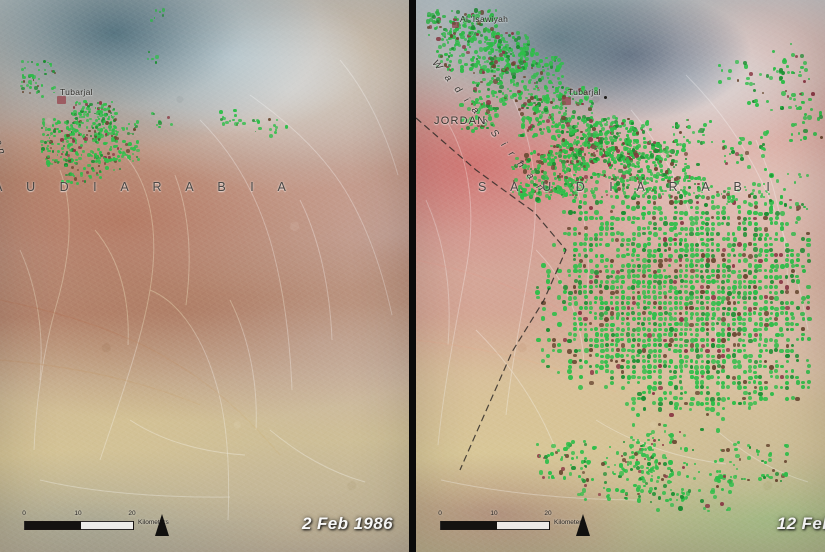  Describe the element at coordinates (412, 276) in the screenshot. I see `panel-divider` at that location.